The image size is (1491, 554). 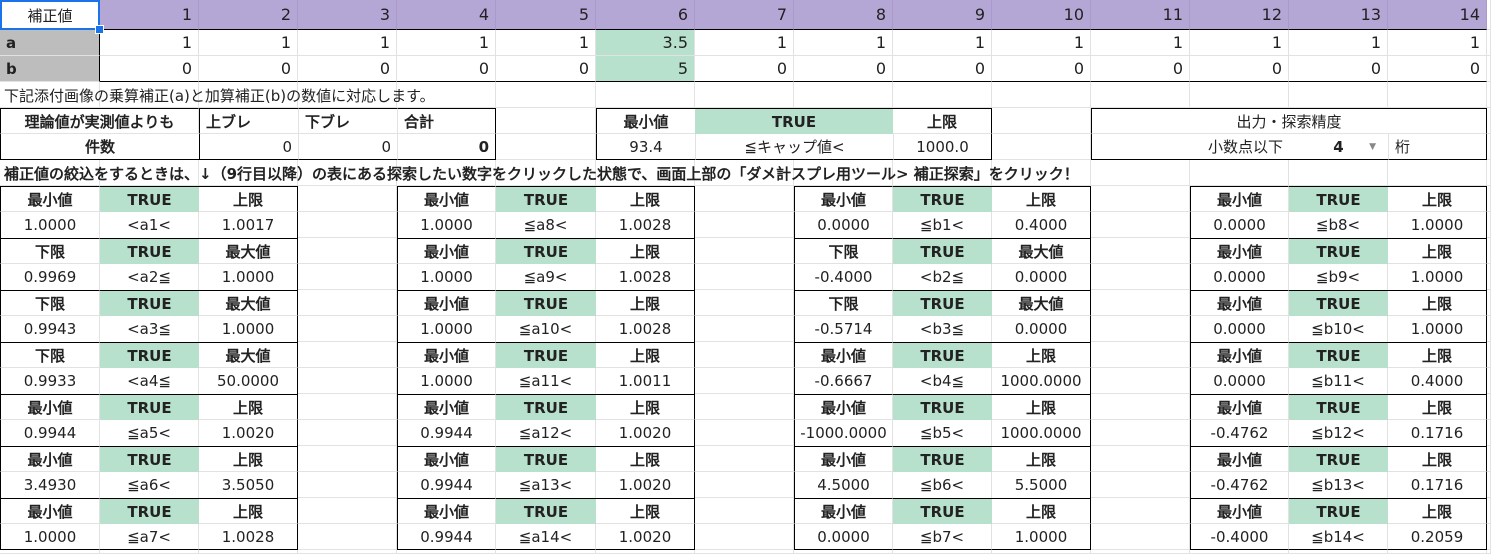 What do you see at coordinates (1041, 15) in the screenshot?
I see `column-header: 10` at bounding box center [1041, 15].